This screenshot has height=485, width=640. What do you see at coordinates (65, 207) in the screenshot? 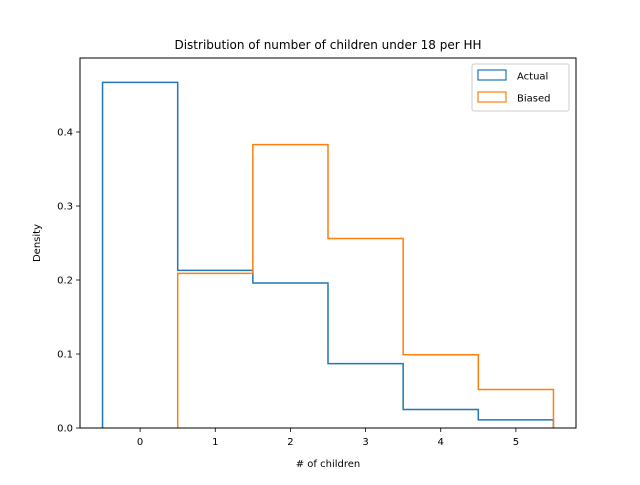
I see `y-tick-label: 0.3` at bounding box center [65, 207].